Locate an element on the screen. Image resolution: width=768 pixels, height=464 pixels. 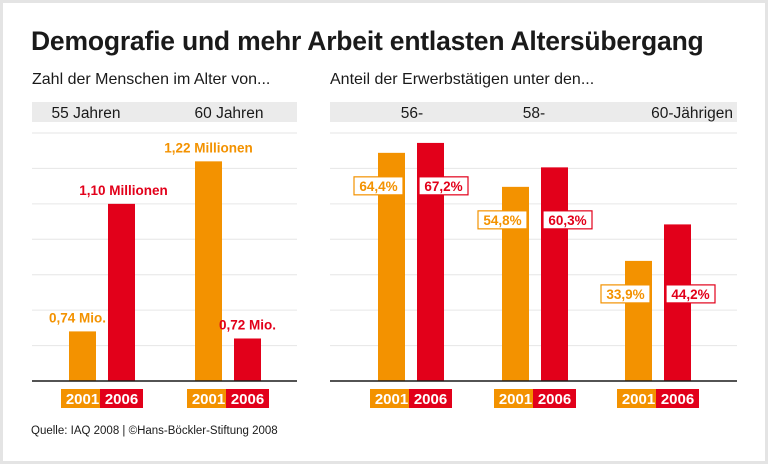
value-label: 64,4% is located at coordinates (378, 186).